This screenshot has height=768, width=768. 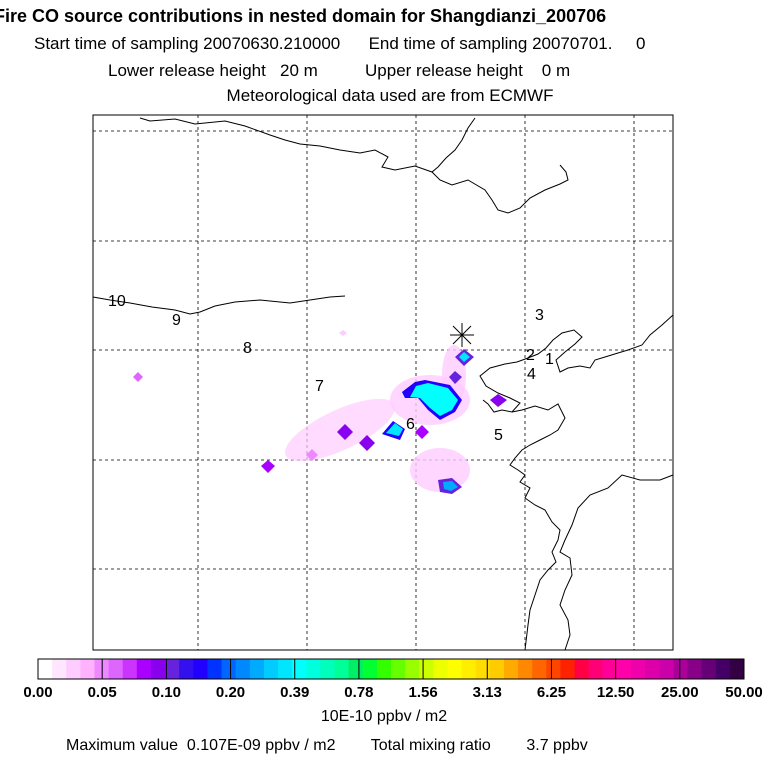 What do you see at coordinates (498, 435) in the screenshot?
I see `time-label-5: 5` at bounding box center [498, 435].